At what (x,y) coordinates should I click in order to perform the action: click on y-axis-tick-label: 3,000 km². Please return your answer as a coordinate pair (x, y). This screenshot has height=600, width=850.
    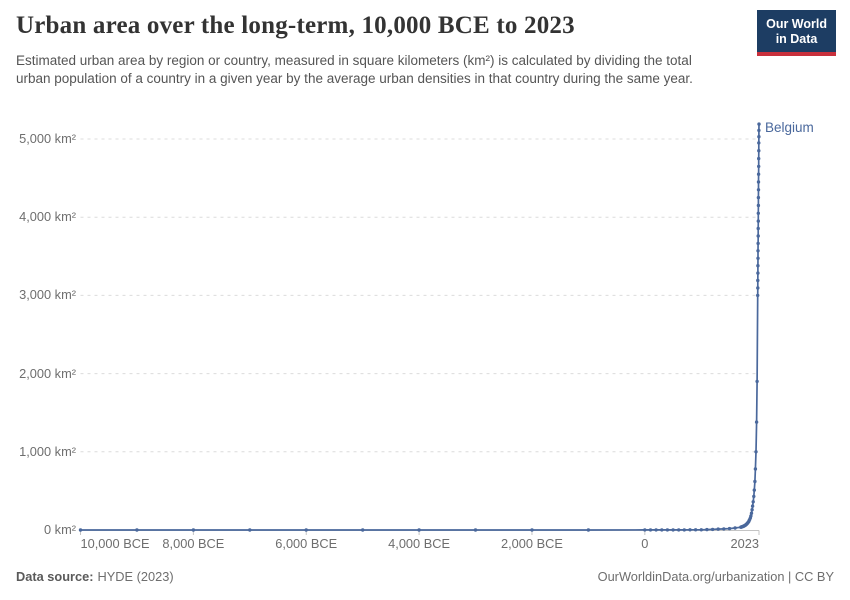
    Looking at the image, I should click on (47, 295).